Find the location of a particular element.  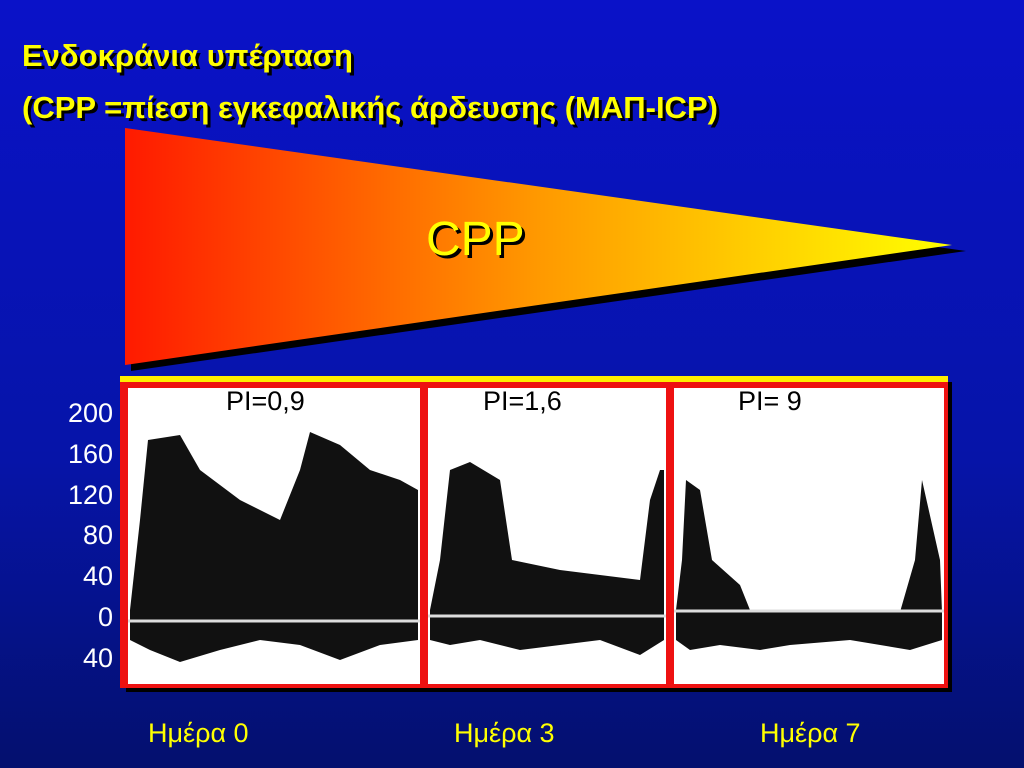

day-label: Ημέρα 3 is located at coordinates (504, 733).